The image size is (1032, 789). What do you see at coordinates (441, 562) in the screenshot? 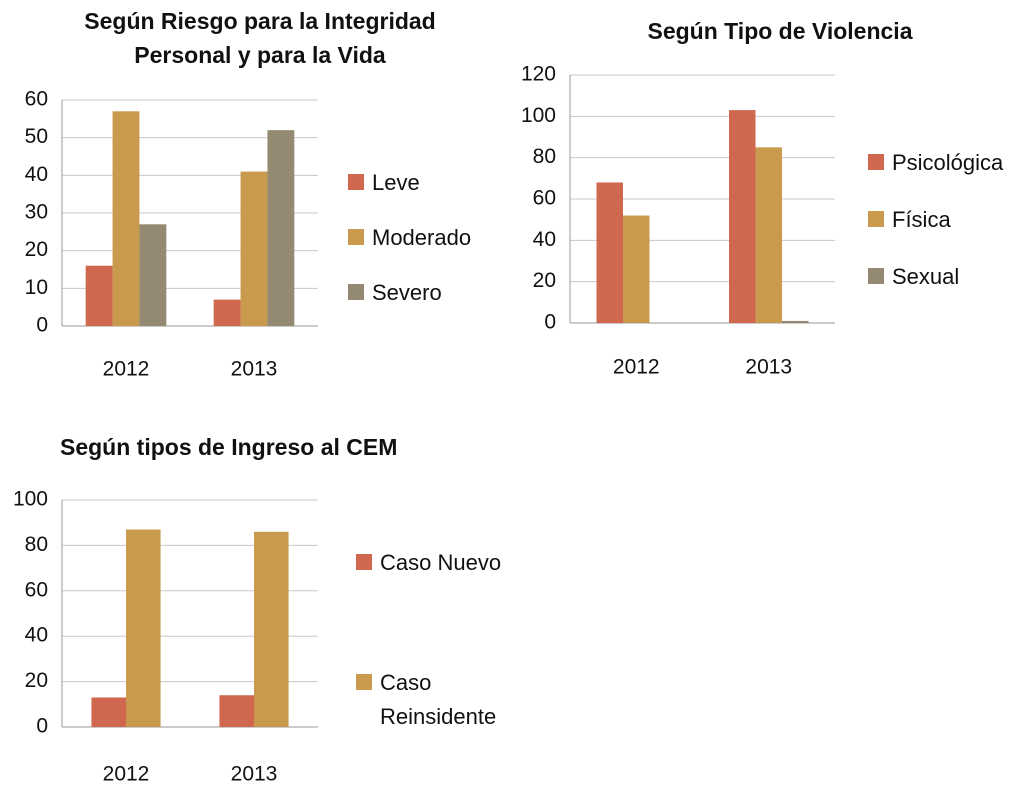
I see `legend-label: Caso Nuevo` at bounding box center [441, 562].